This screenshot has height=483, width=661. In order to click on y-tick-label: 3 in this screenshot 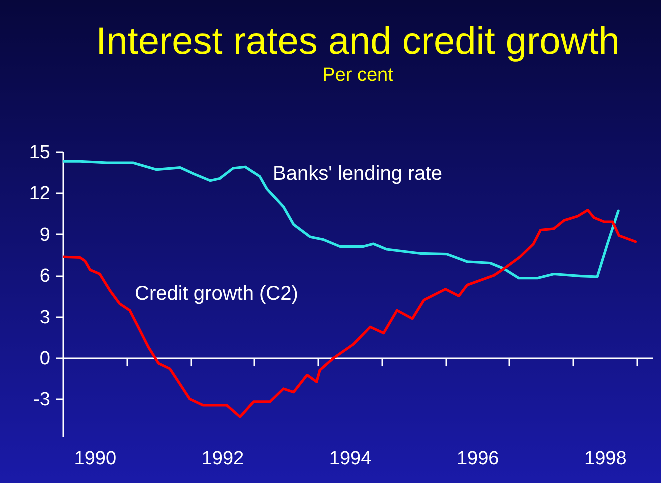, I will do `click(45, 317)`.